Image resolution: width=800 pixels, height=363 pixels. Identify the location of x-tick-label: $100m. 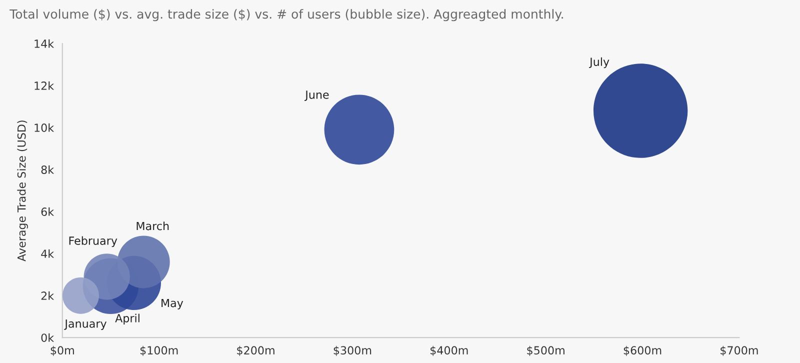
(159, 351).